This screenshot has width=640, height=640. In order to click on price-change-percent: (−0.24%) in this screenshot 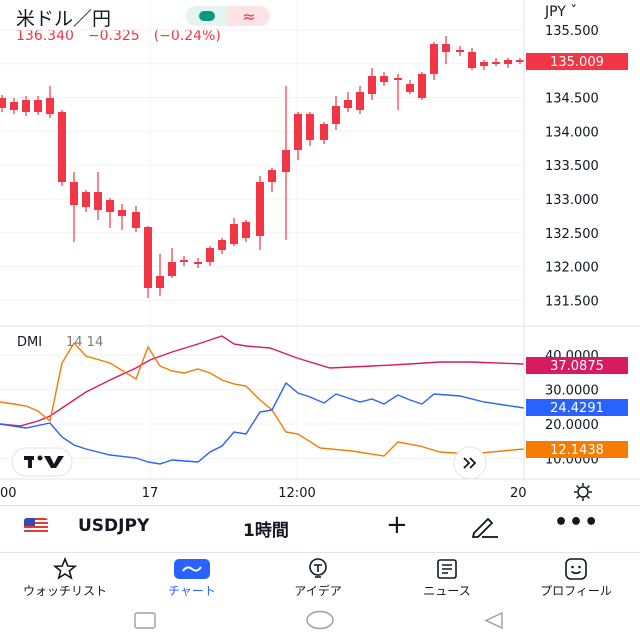, I will do `click(187, 36)`.